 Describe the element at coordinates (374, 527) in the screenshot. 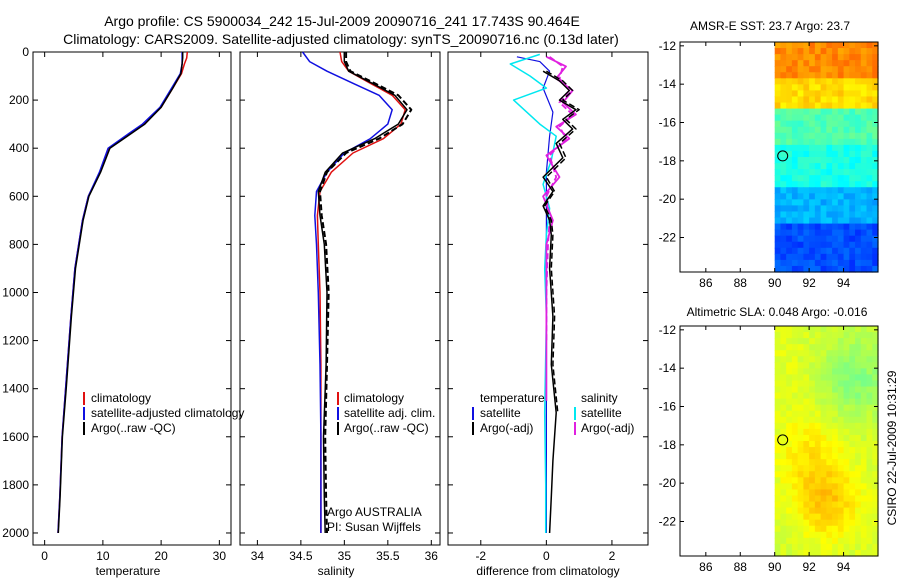

I see `annotation-pi: PI: Susan Wijffels` at that location.